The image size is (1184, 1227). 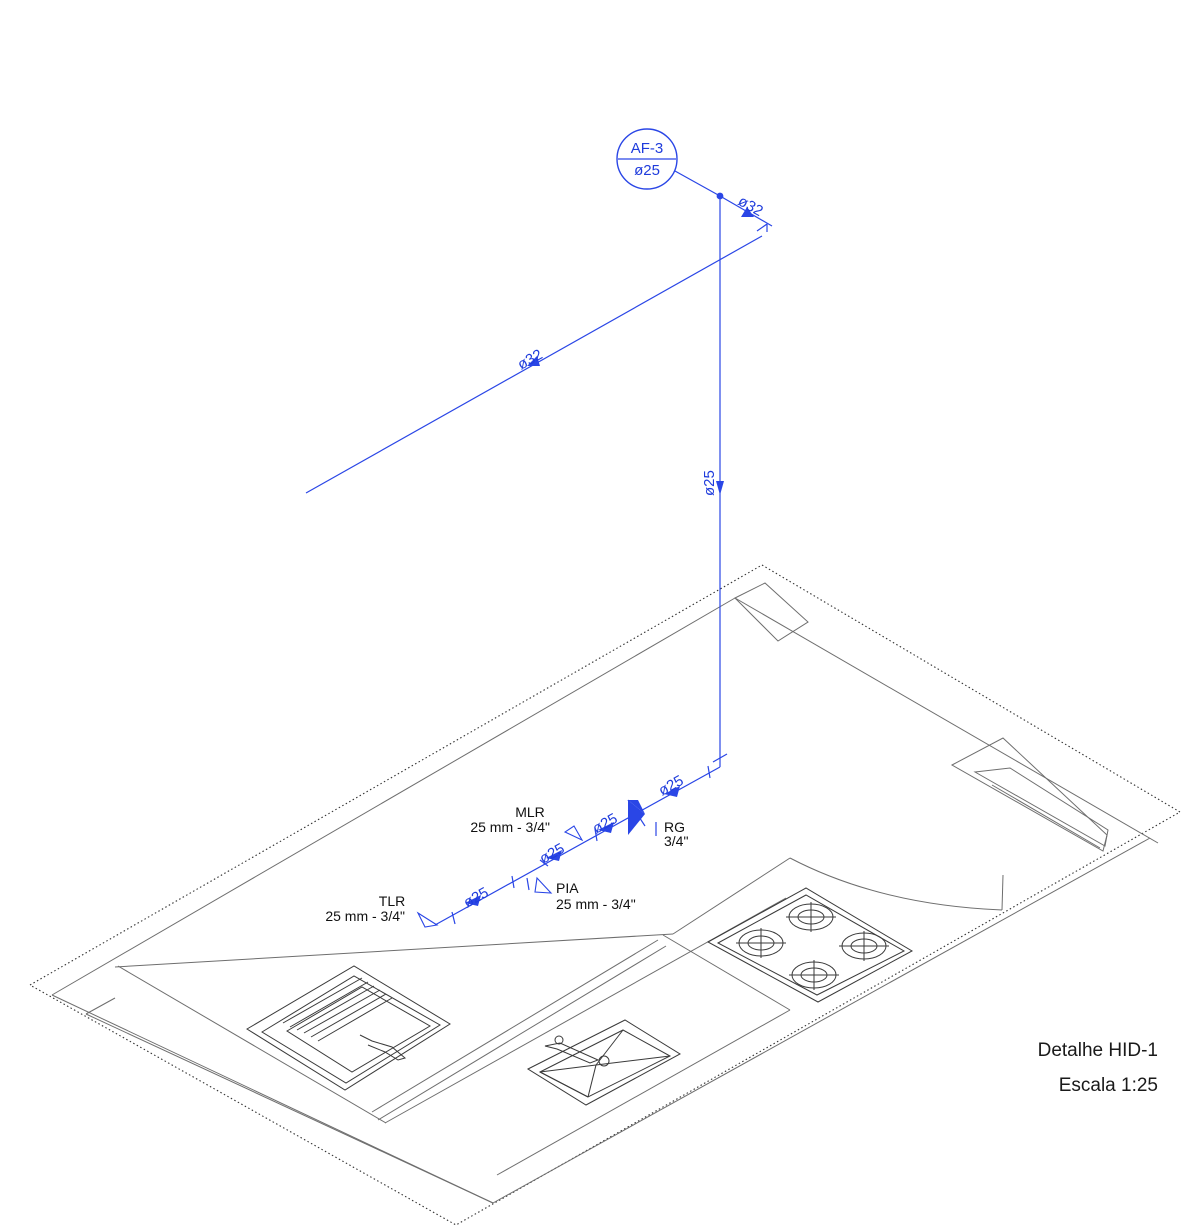 I want to click on label-tlr-spec: 25 mm - 3/4", so click(x=365, y=916).